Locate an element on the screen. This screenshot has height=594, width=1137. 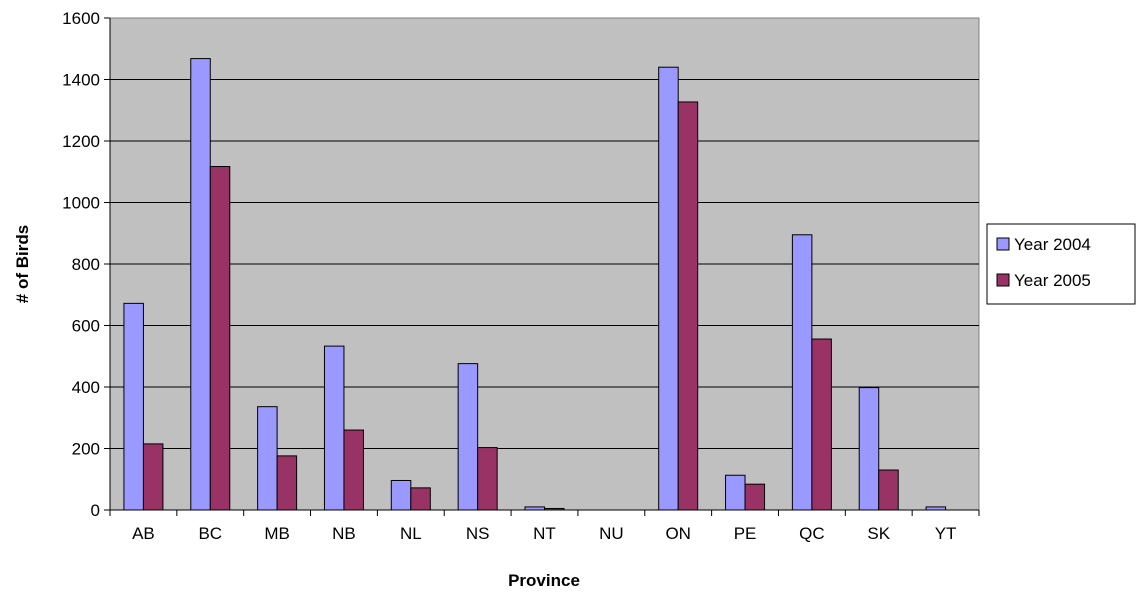
x-tick-label: NB is located at coordinates (344, 533).